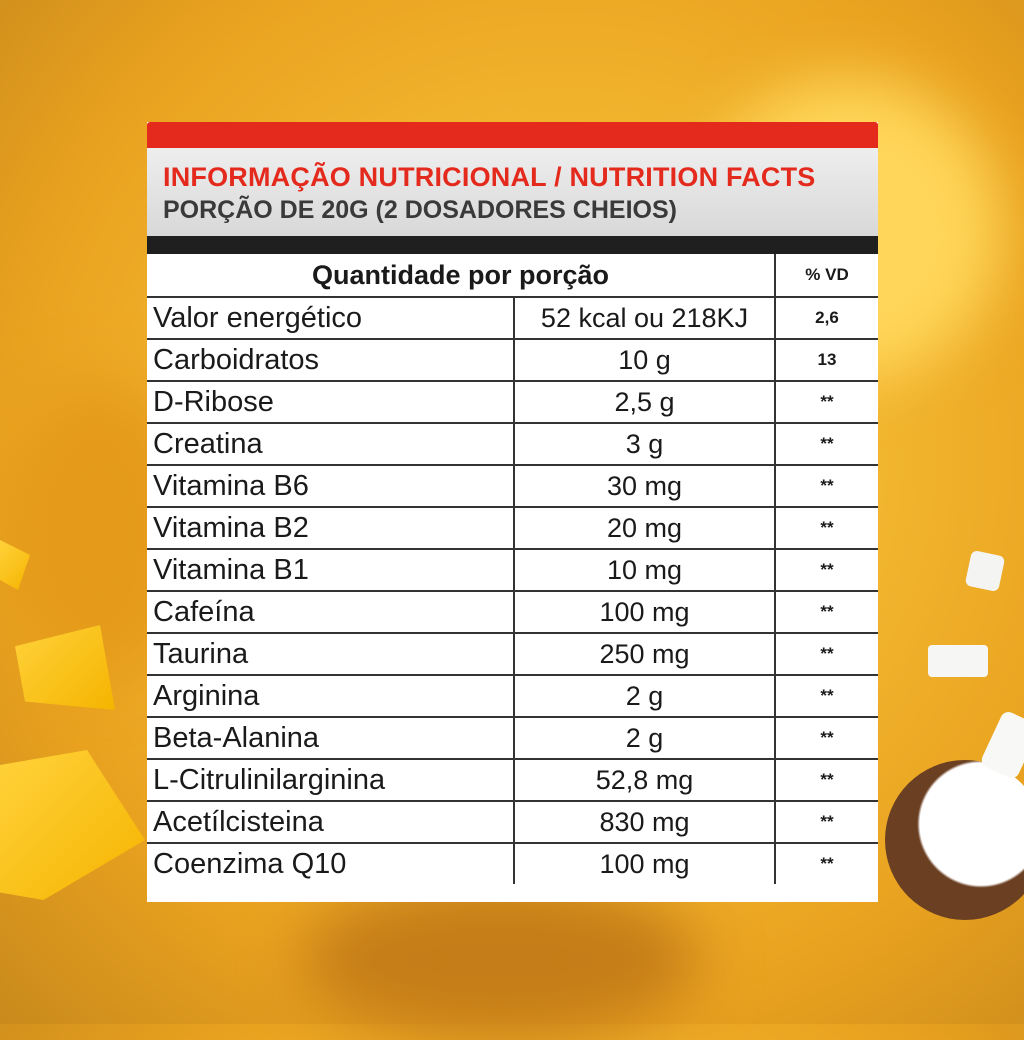  Describe the element at coordinates (331, 486) in the screenshot. I see `nutrient-name: Vitamina B6` at that location.